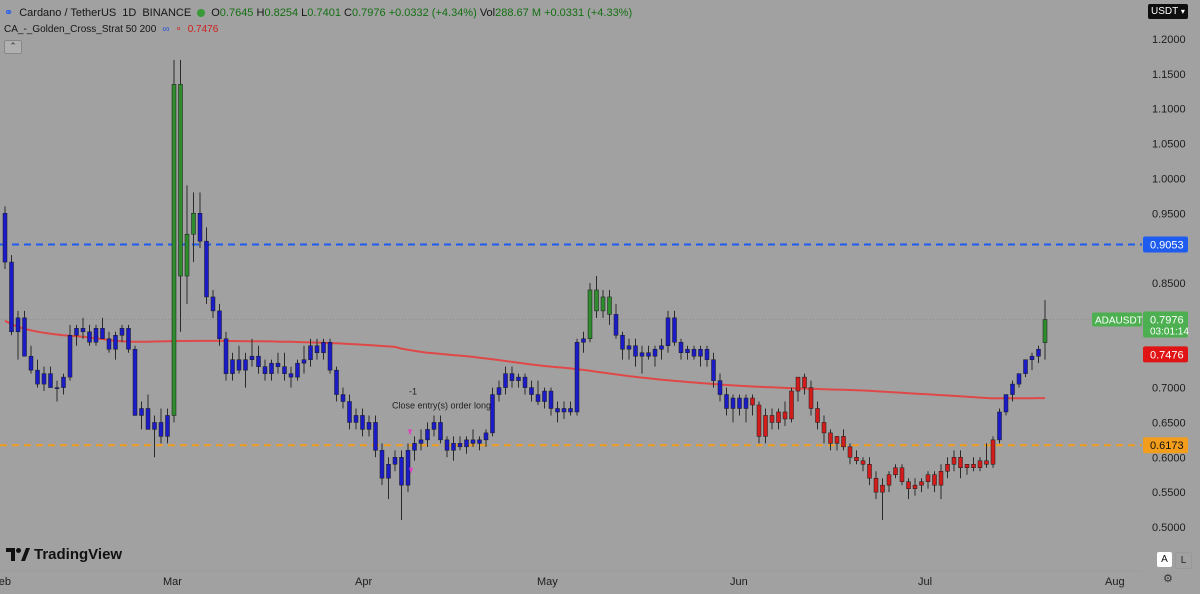 This screenshot has width=1200, height=594. Describe the element at coordinates (129, 12) in the screenshot. I see `interval-label: 1D` at that location.